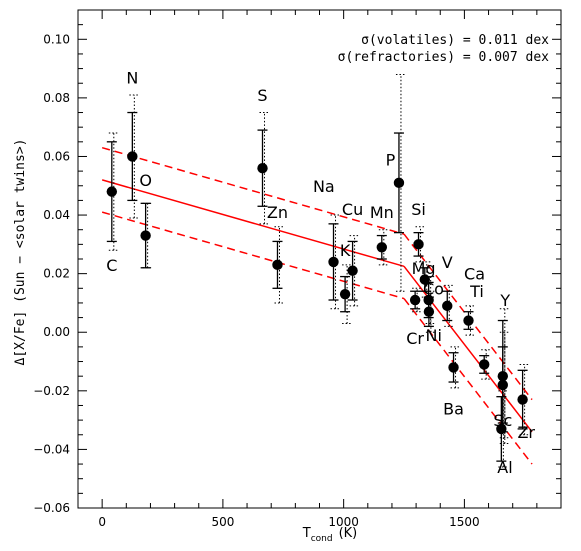 This screenshot has width=581, height=551. Describe the element at coordinates (504, 467) in the screenshot. I see `label-al: Al` at that location.